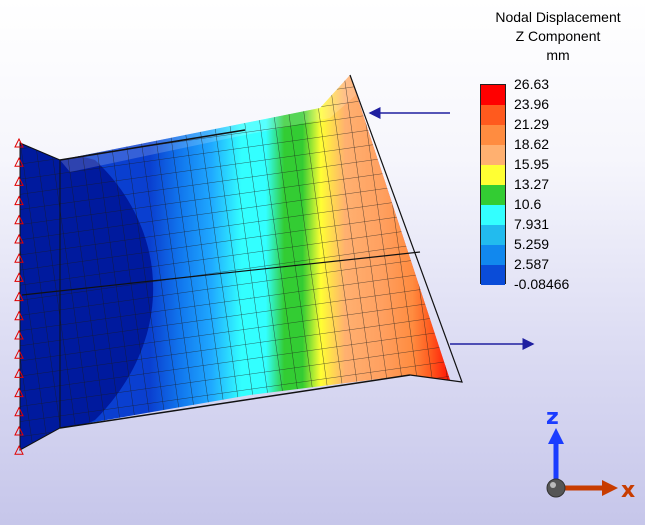 This screenshot has width=645, height=525. What do you see at coordinates (532, 184) in the screenshot?
I see `legend-tick-label: 13.27` at bounding box center [532, 184].